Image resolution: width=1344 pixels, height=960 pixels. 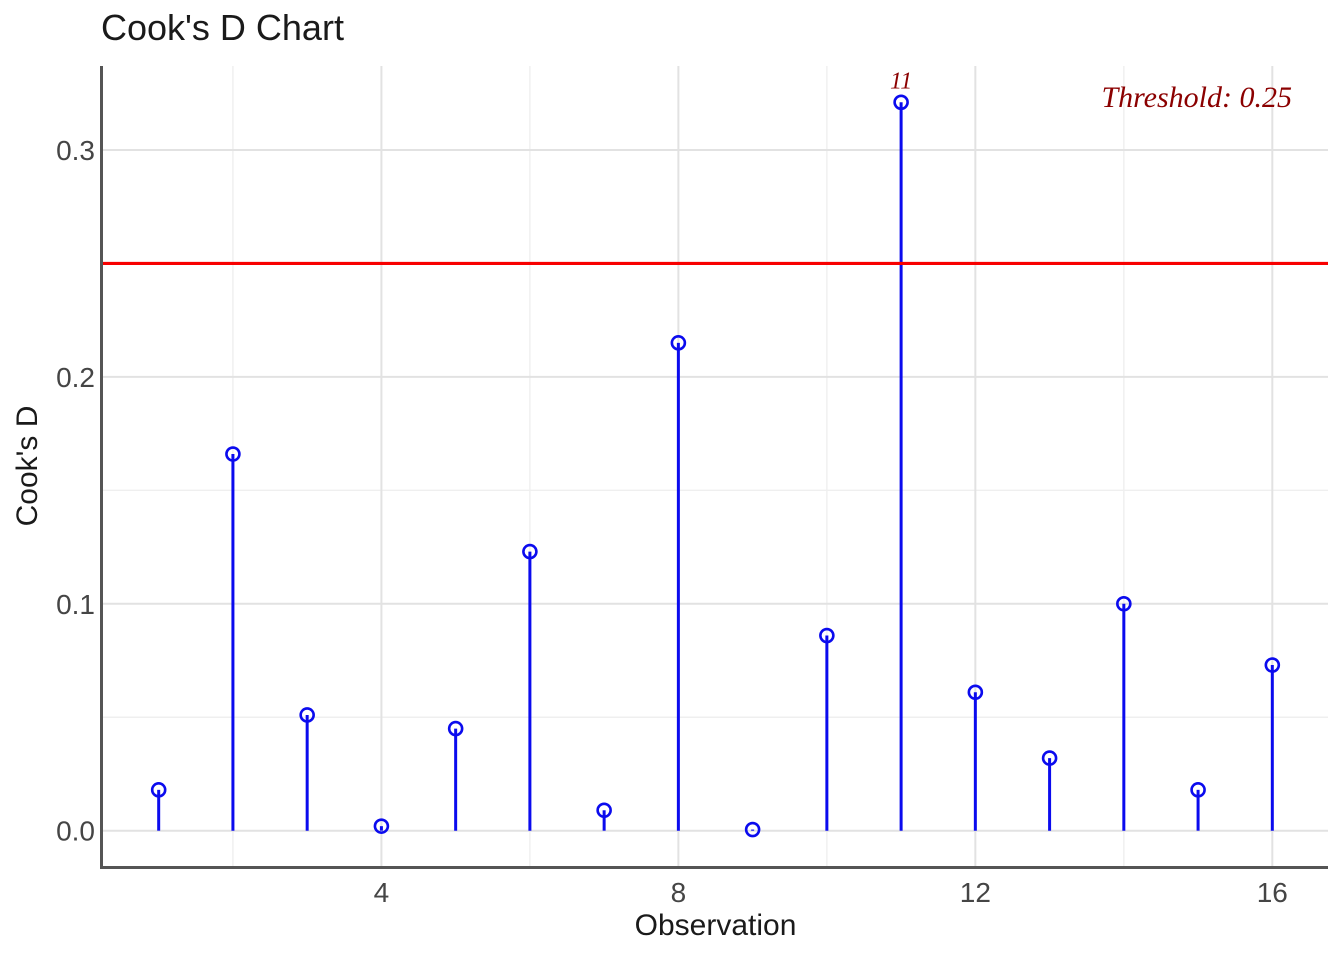 What do you see at coordinates (27, 466) in the screenshot?
I see `y-axis-title: Cook's D` at bounding box center [27, 466].